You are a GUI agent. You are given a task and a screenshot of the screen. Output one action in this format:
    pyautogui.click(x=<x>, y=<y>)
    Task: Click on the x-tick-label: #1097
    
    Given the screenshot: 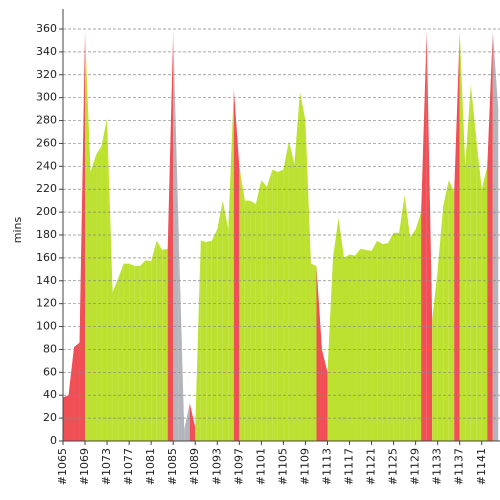 What is the action you would take?
    pyautogui.click(x=238, y=466)
    